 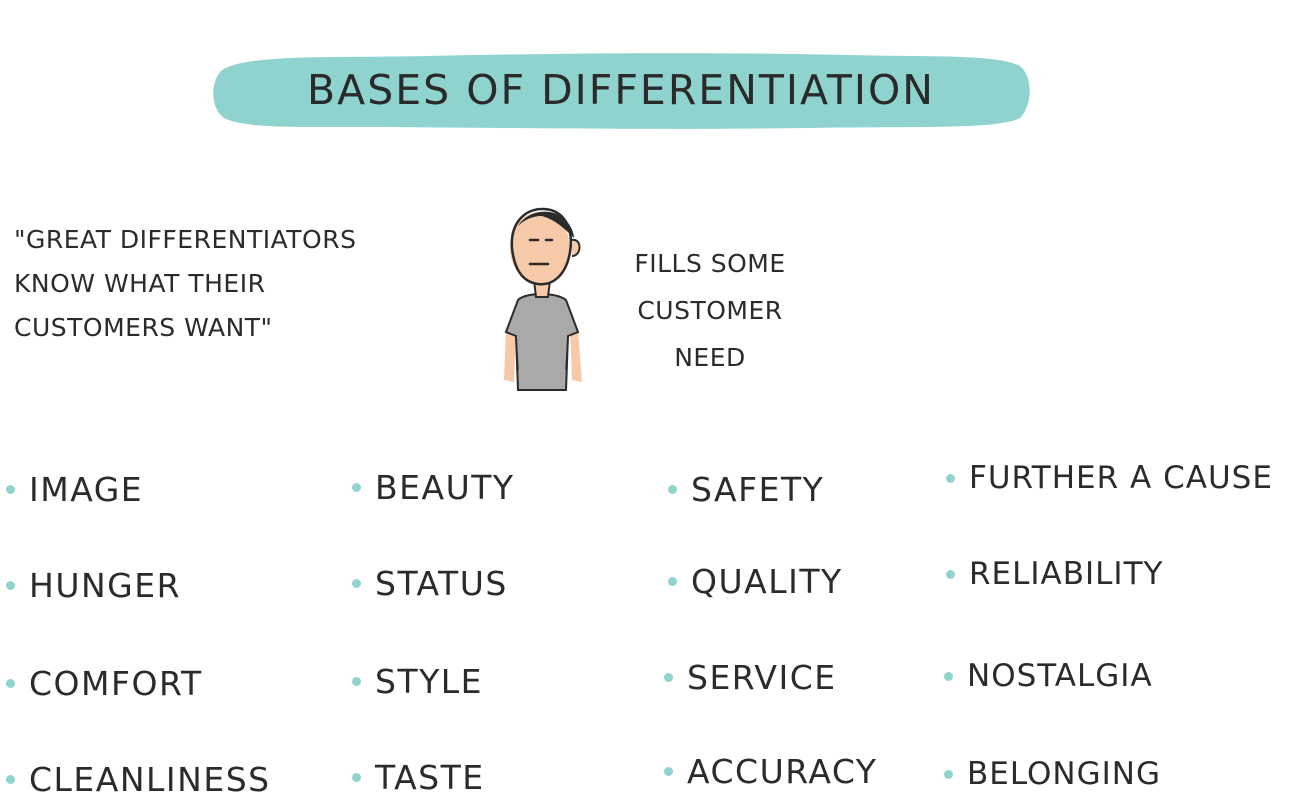 I want to click on base-item-further-a-cause: FURTHER A CAUSE, so click(x=1109, y=478).